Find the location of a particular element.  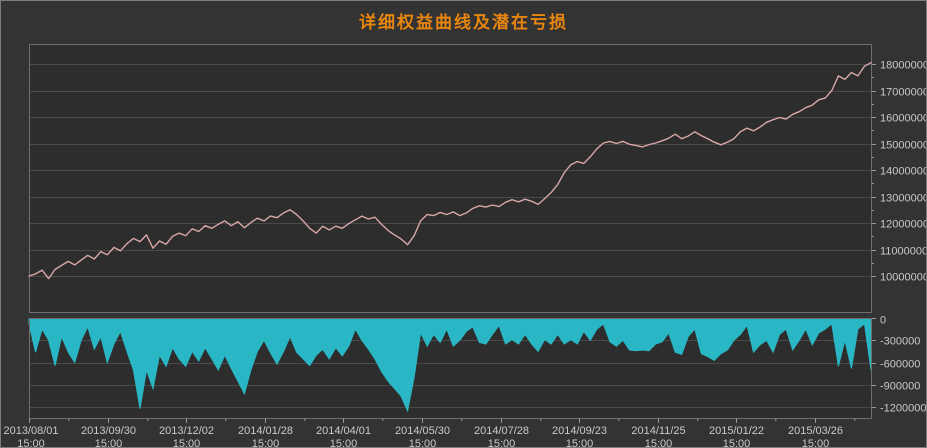

y-tick-label: 18000000 is located at coordinates (903, 66).